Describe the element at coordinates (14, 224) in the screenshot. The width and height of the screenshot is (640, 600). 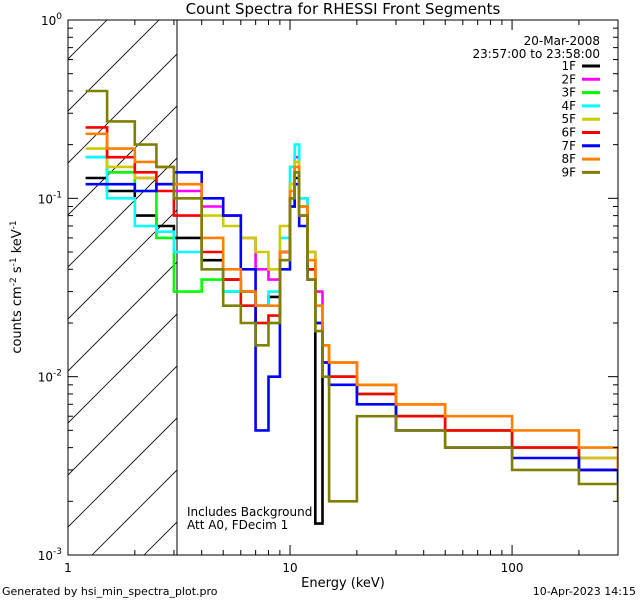
I see `y-axis-label-part-f: -1` at that location.